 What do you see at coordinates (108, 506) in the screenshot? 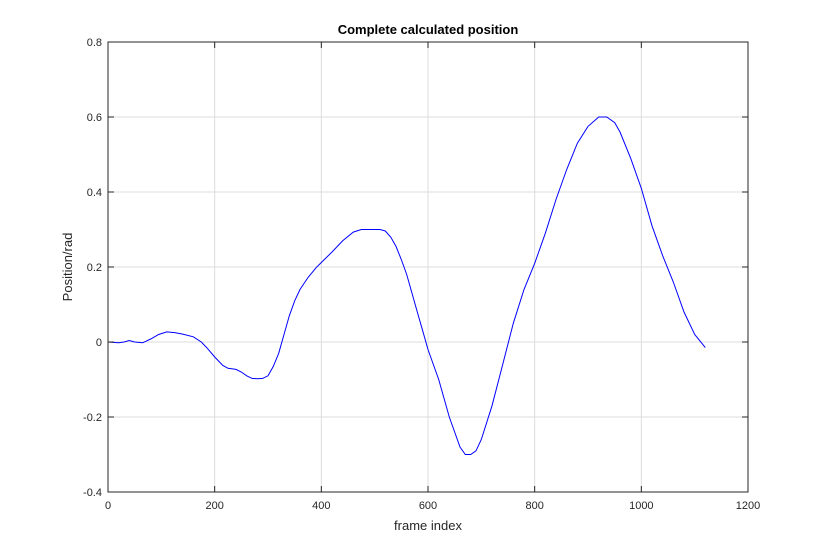
I see `x-tick-label: 0` at bounding box center [108, 506].